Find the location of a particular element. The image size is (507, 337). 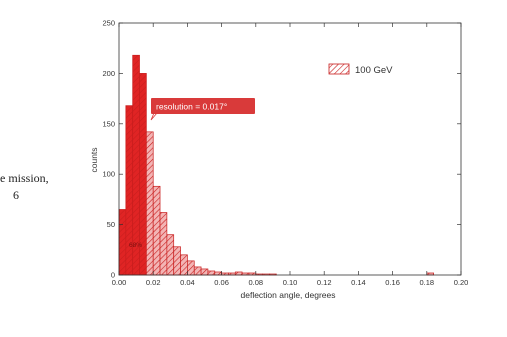

legend-label: 100 GeV is located at coordinates (374, 70).